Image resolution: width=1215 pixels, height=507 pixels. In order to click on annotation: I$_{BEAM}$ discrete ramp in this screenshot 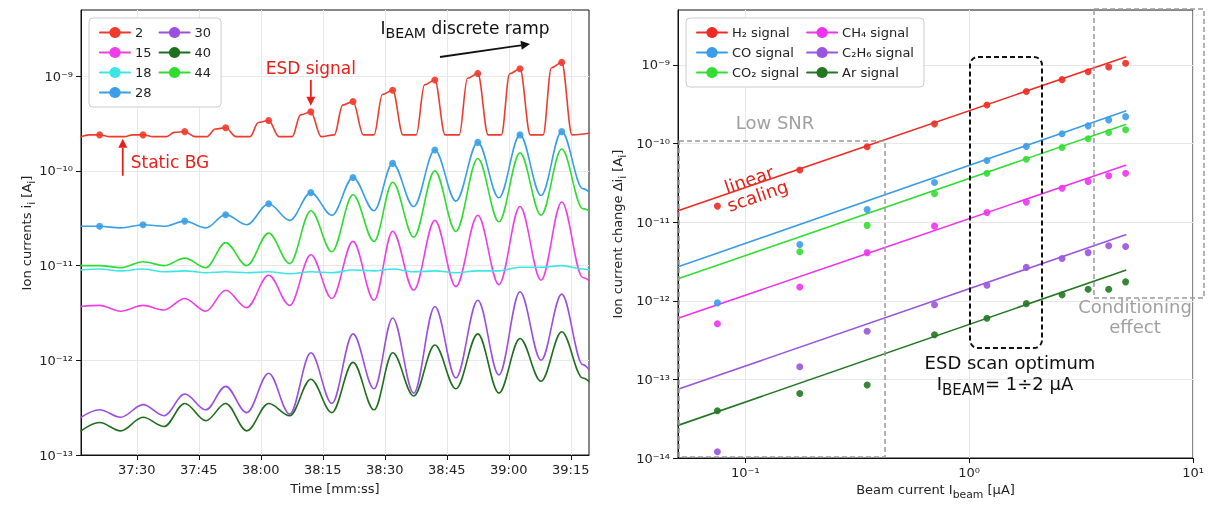, I will do `click(465, 29)`.